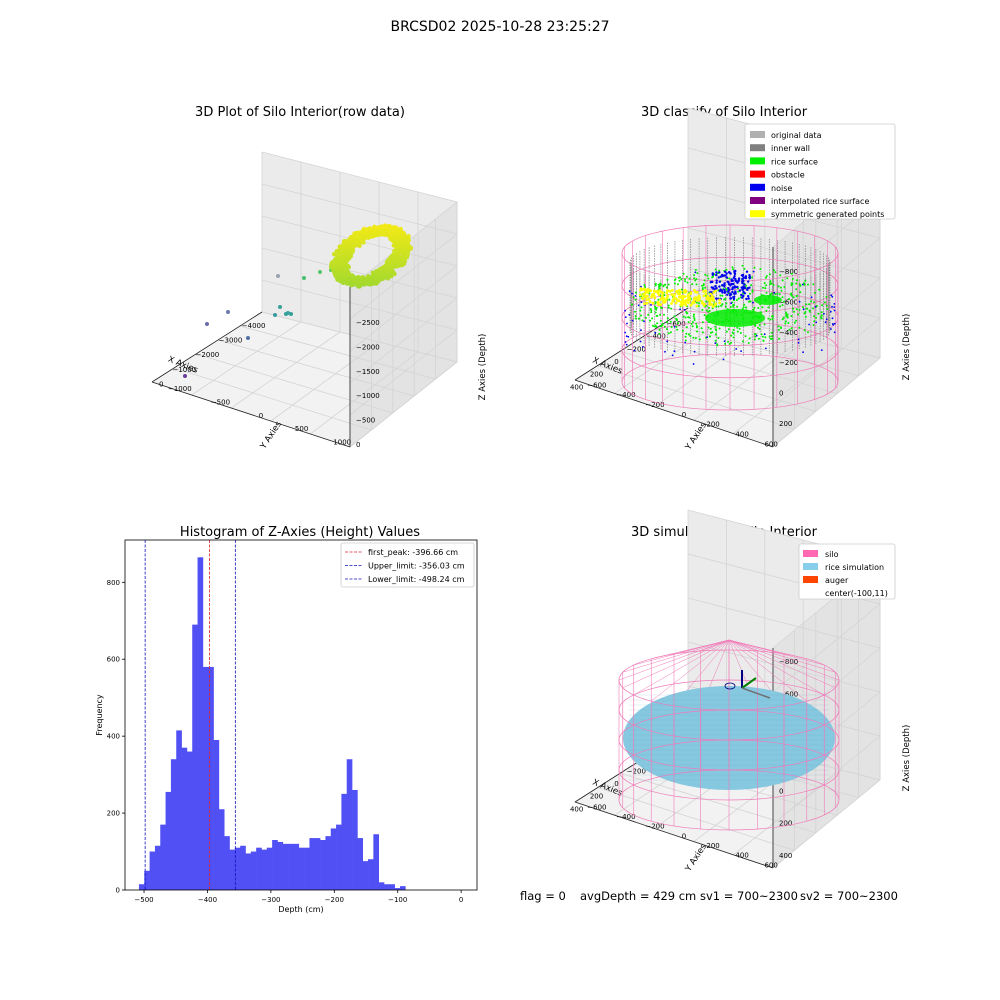  I want to click on histogram-x-tick-label: −100, so click(397, 900).